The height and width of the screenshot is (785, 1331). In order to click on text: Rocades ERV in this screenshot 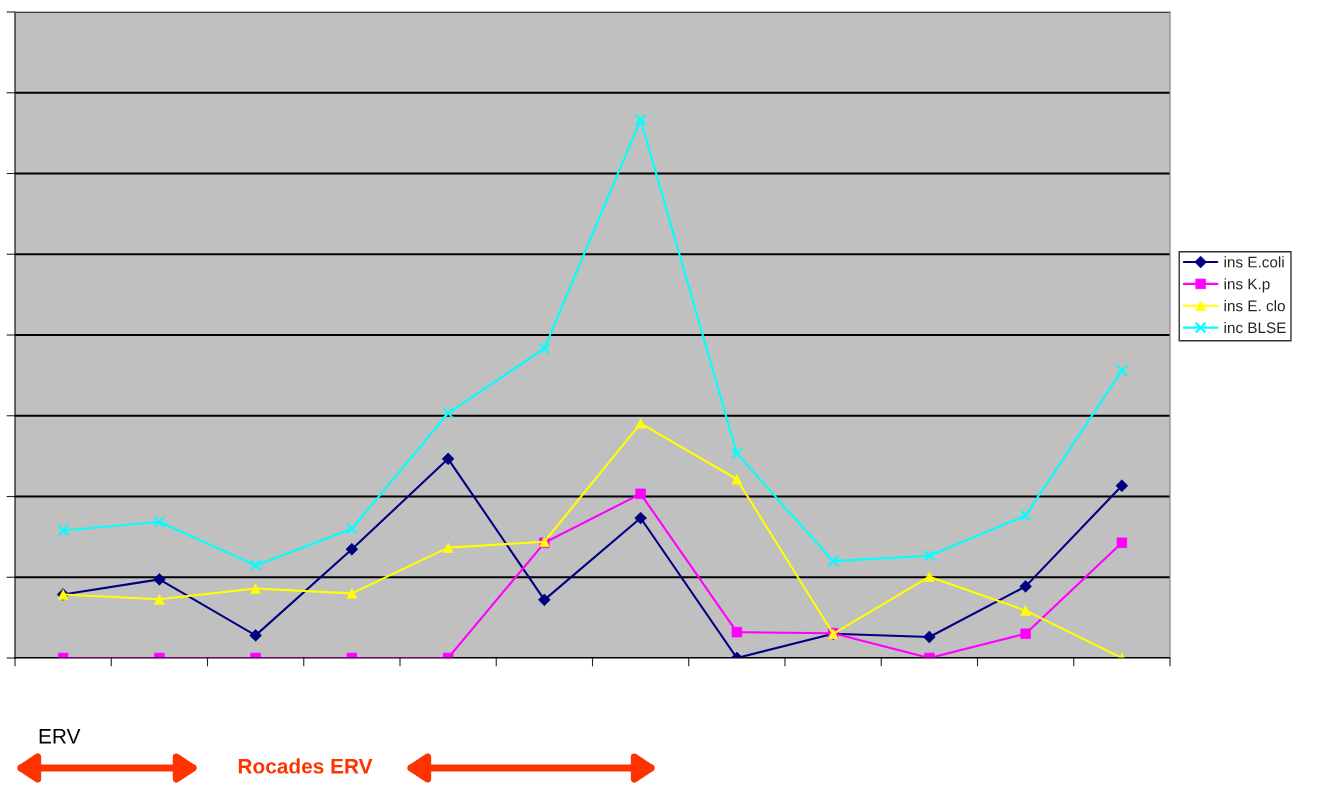, I will do `click(305, 766)`.